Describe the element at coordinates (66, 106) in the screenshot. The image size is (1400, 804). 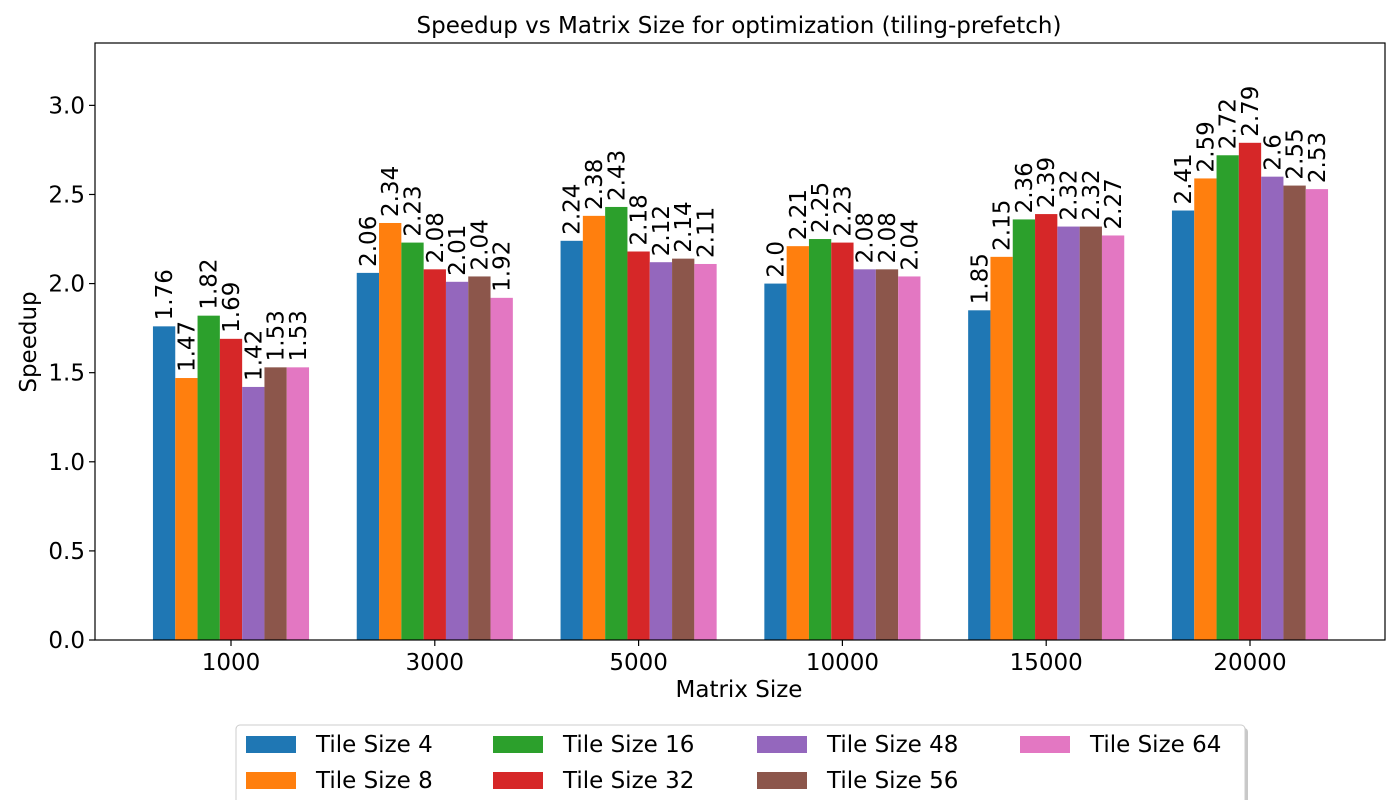
I see `y-tick-label: 3.0` at that location.